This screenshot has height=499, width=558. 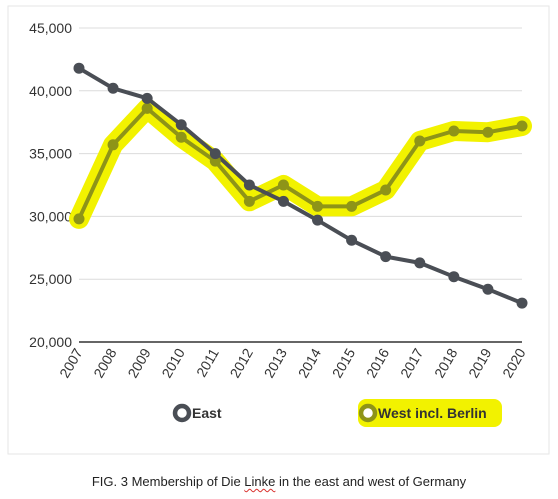 What do you see at coordinates (50, 154) in the screenshot?
I see `y-tick-label: 35,000` at bounding box center [50, 154].